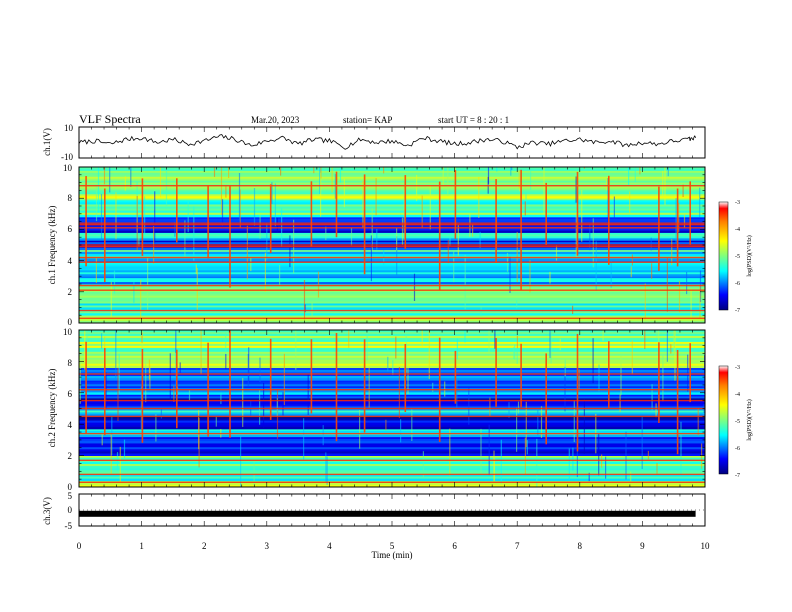  What do you see at coordinates (580, 546) in the screenshot?
I see `xtick-8: 8` at bounding box center [580, 546].